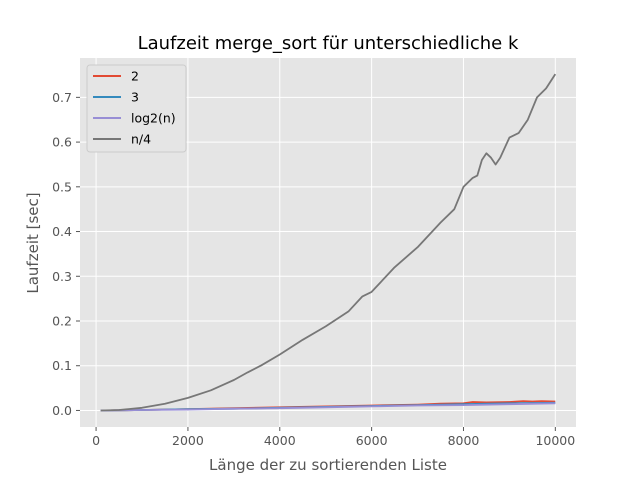 This screenshot has height=480, width=640. Describe the element at coordinates (62, 231) in the screenshot. I see `y-tick-label: 0.4` at that location.